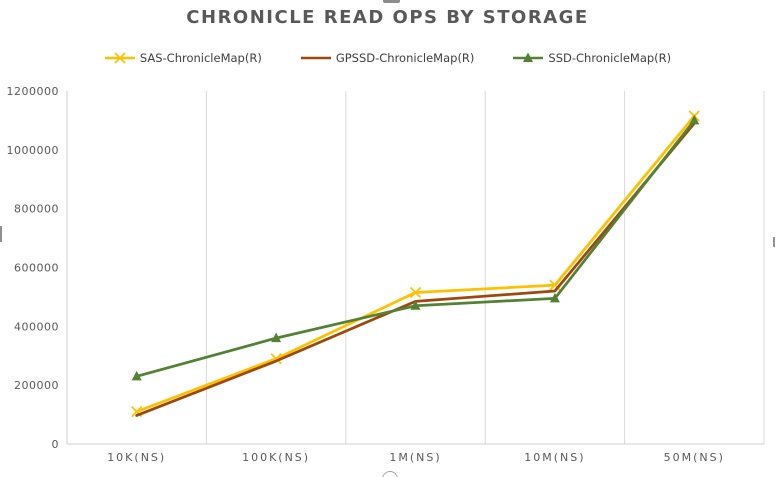 The height and width of the screenshot is (477, 775). Describe the element at coordinates (33, 150) in the screenshot. I see `y-tick-label: 1000000` at that location.